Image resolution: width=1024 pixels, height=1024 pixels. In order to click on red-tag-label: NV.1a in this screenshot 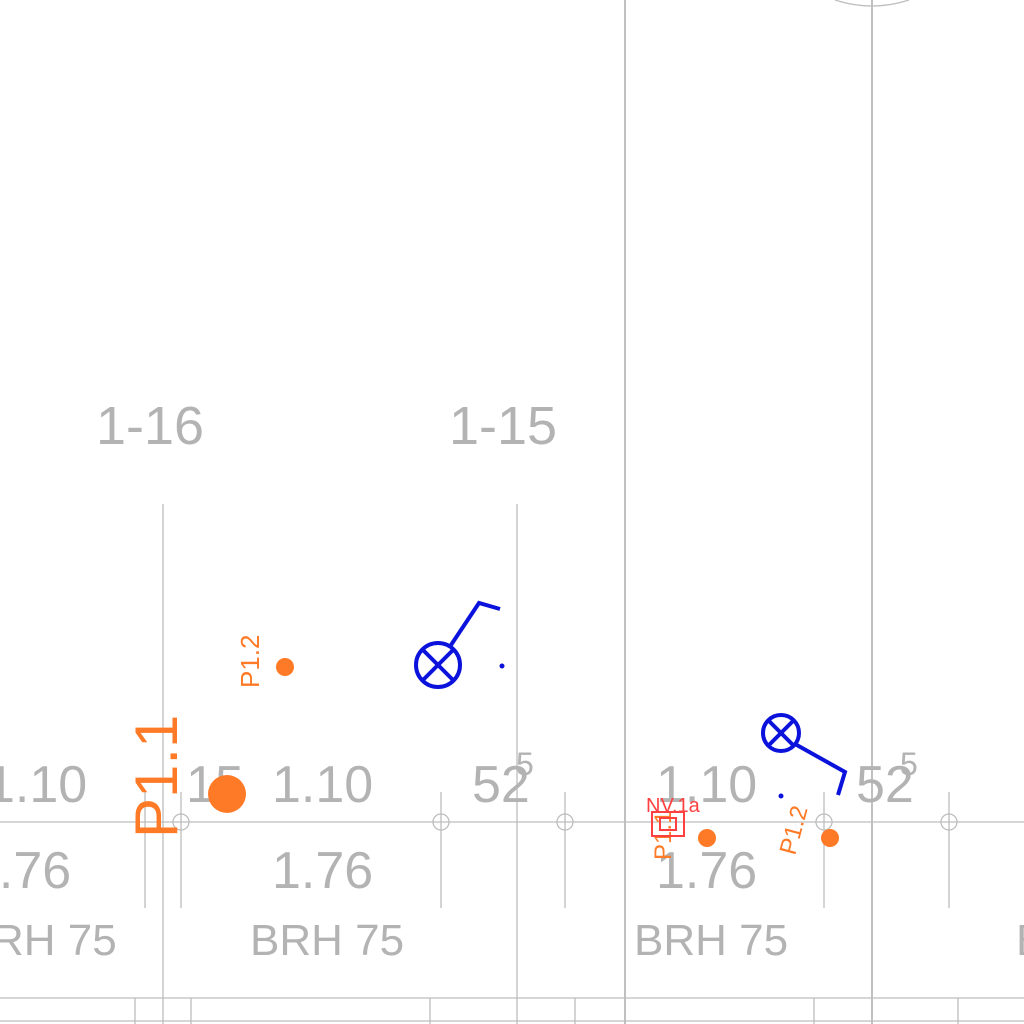, I will do `click(673, 806)`.